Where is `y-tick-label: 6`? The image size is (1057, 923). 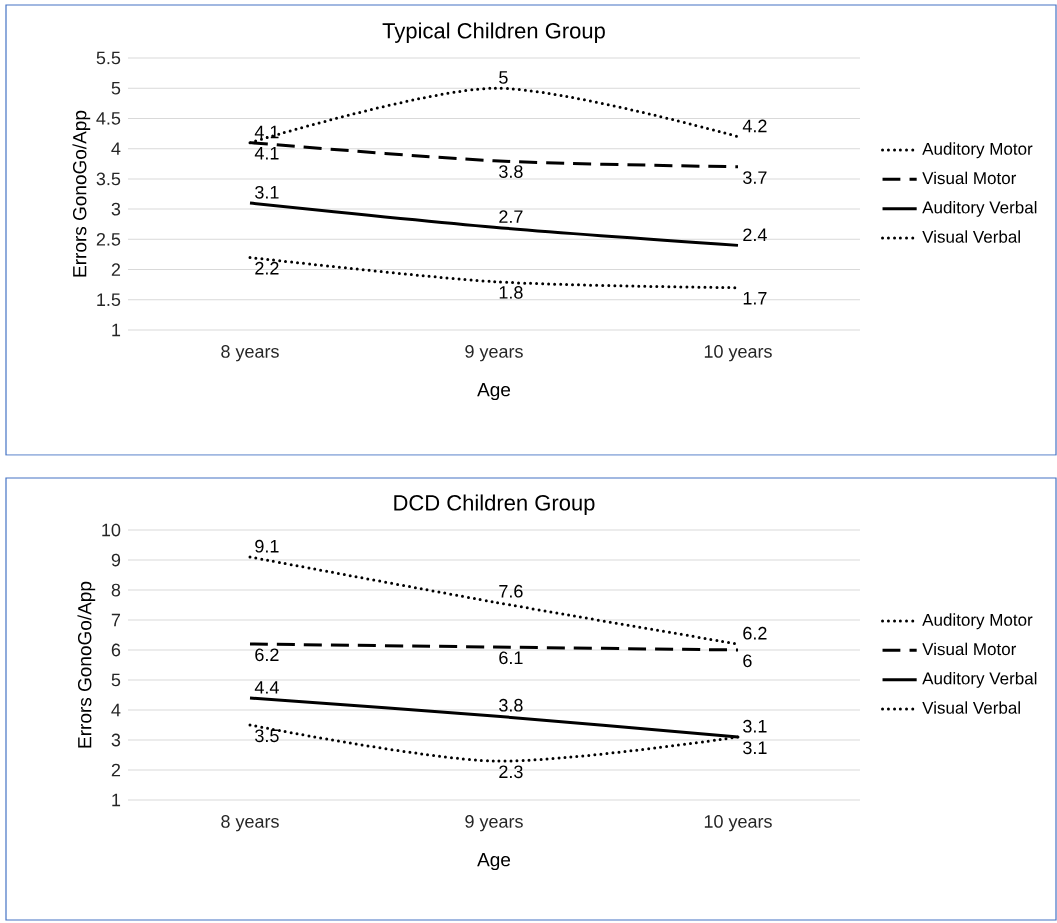 y-tick-label: 6 is located at coordinates (116, 650).